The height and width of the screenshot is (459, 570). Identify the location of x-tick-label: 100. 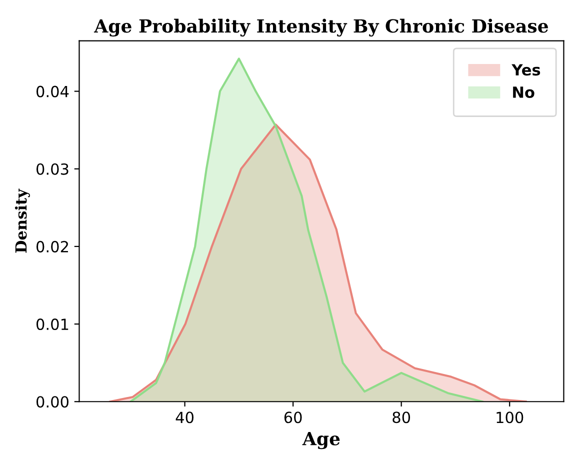
(510, 418).